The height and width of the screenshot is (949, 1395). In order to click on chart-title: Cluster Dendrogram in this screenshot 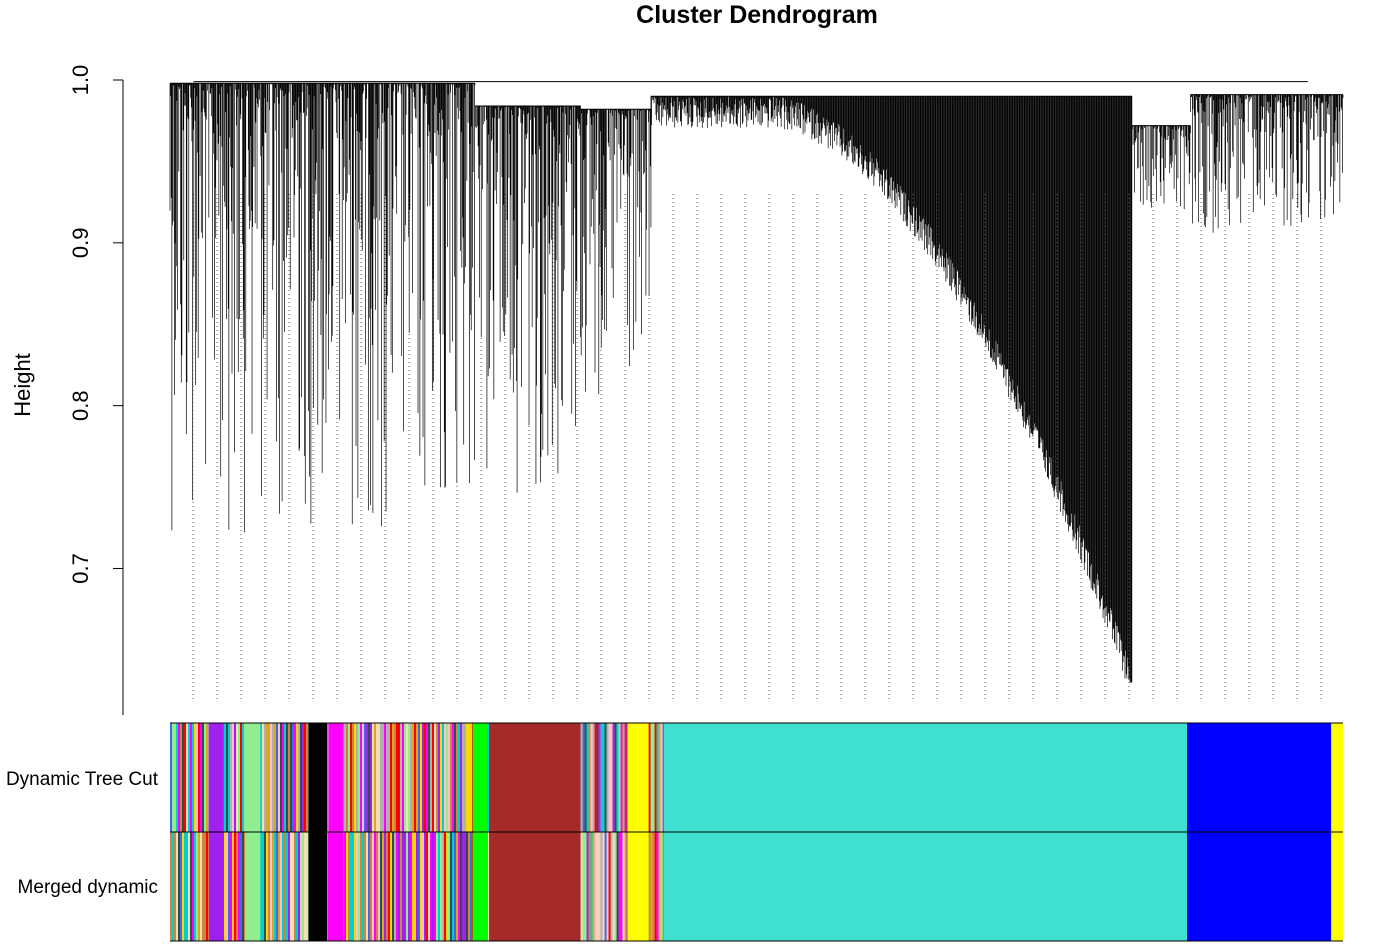, I will do `click(757, 15)`.